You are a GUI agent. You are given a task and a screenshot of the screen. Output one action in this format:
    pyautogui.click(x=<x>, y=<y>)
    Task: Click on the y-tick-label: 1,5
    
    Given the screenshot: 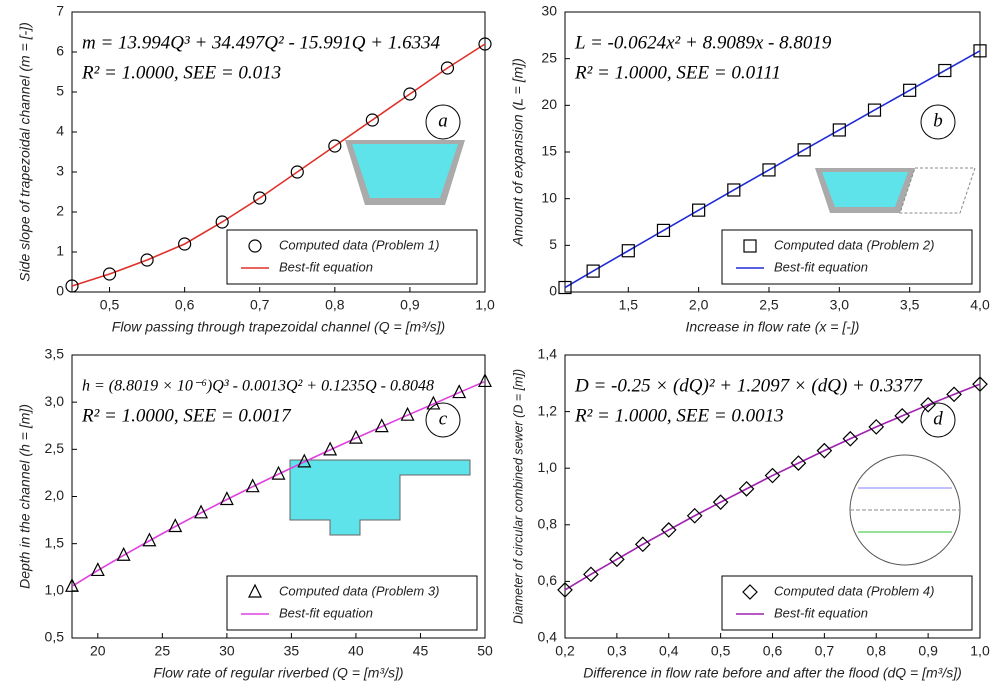 What is the action you would take?
    pyautogui.click(x=55, y=542)
    